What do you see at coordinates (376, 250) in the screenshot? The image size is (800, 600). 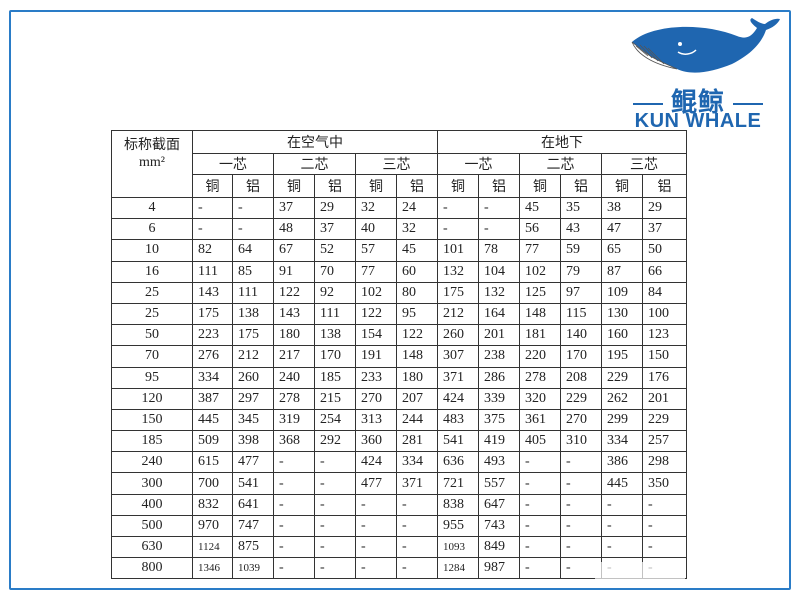 I see `value-cell: 57` at bounding box center [376, 250].